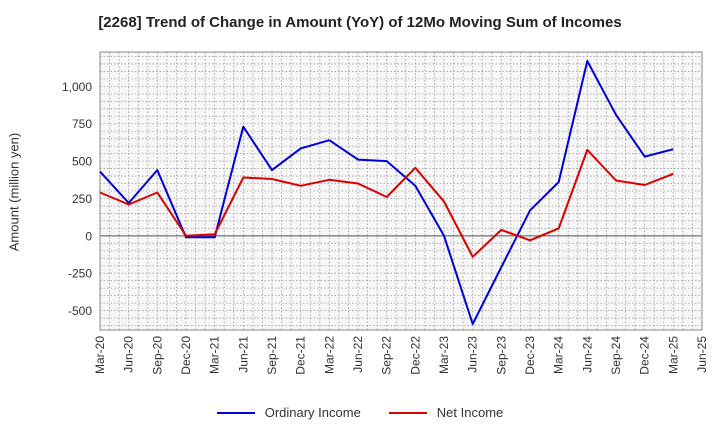  What do you see at coordinates (272, 355) in the screenshot?
I see `x-tick-label: Sep-21` at bounding box center [272, 355].